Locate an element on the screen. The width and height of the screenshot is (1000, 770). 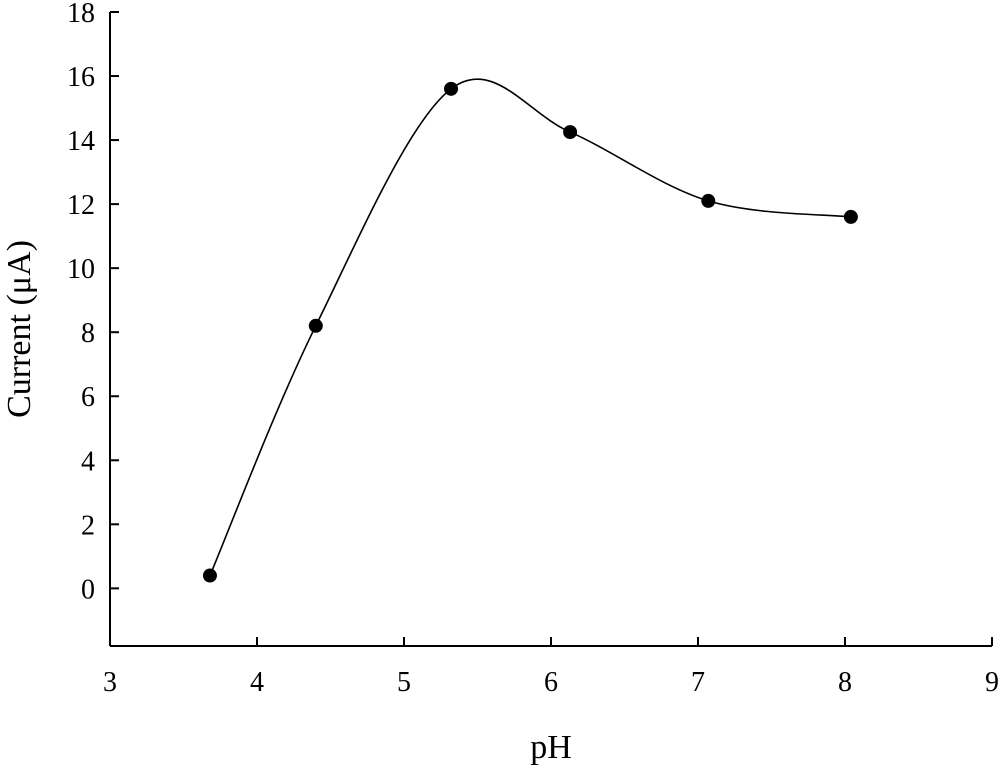
y-tick-label: 12 is located at coordinates (81, 205).